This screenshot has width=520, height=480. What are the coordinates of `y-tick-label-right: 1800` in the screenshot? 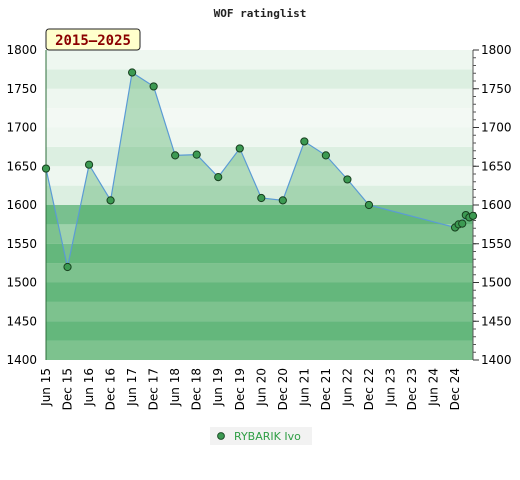 It's located at (496, 50).